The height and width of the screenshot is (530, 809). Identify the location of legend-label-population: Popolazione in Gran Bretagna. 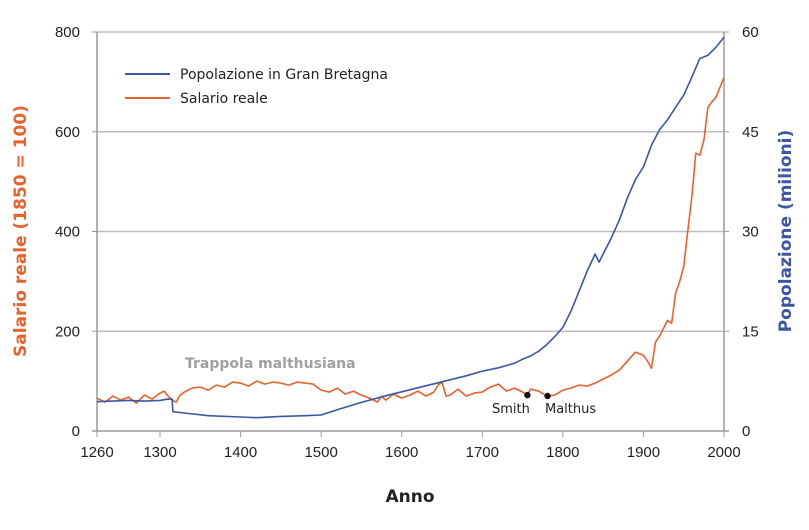
(284, 75).